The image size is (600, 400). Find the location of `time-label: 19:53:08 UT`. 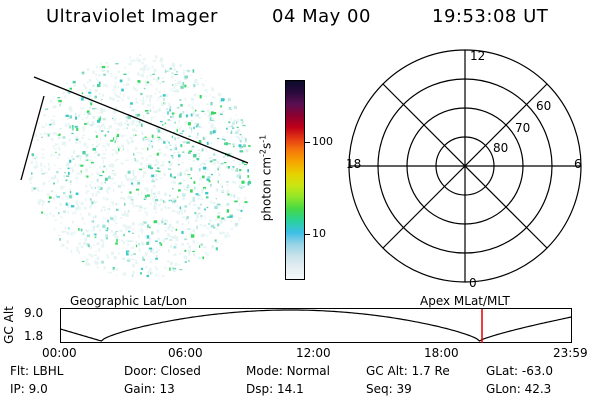

time-label: 19:53:08 UT is located at coordinates (490, 16).